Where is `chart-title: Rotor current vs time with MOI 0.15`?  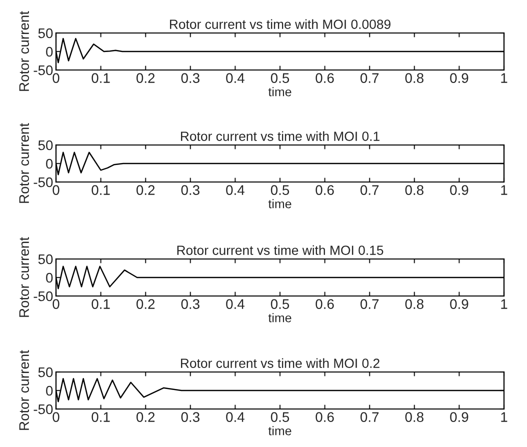
chart-title: Rotor current vs time with MOI 0.15 is located at coordinates (280, 250).